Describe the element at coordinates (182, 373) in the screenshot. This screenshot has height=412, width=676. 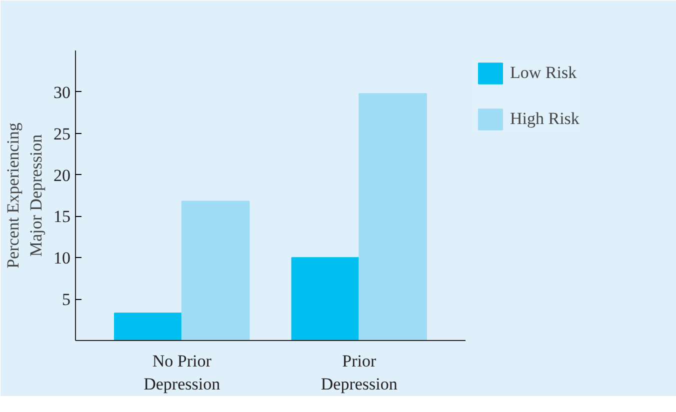
I see `x-tick-label: No Prior Depression` at that location.